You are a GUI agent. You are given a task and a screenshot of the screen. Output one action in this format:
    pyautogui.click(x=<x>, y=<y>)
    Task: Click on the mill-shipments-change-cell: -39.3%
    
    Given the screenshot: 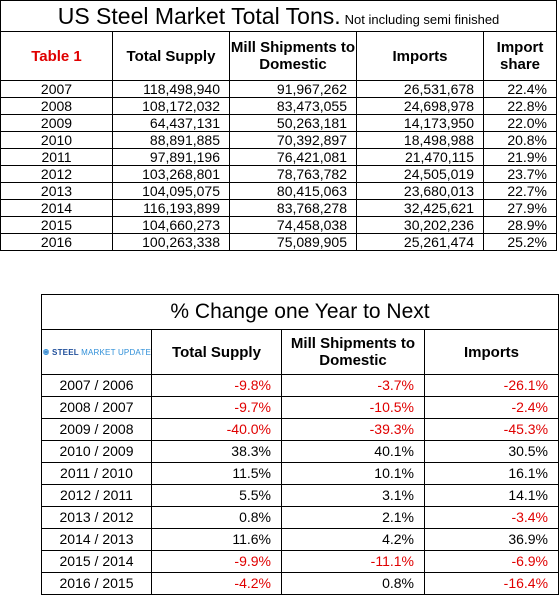 What is the action you would take?
    pyautogui.click(x=353, y=429)
    